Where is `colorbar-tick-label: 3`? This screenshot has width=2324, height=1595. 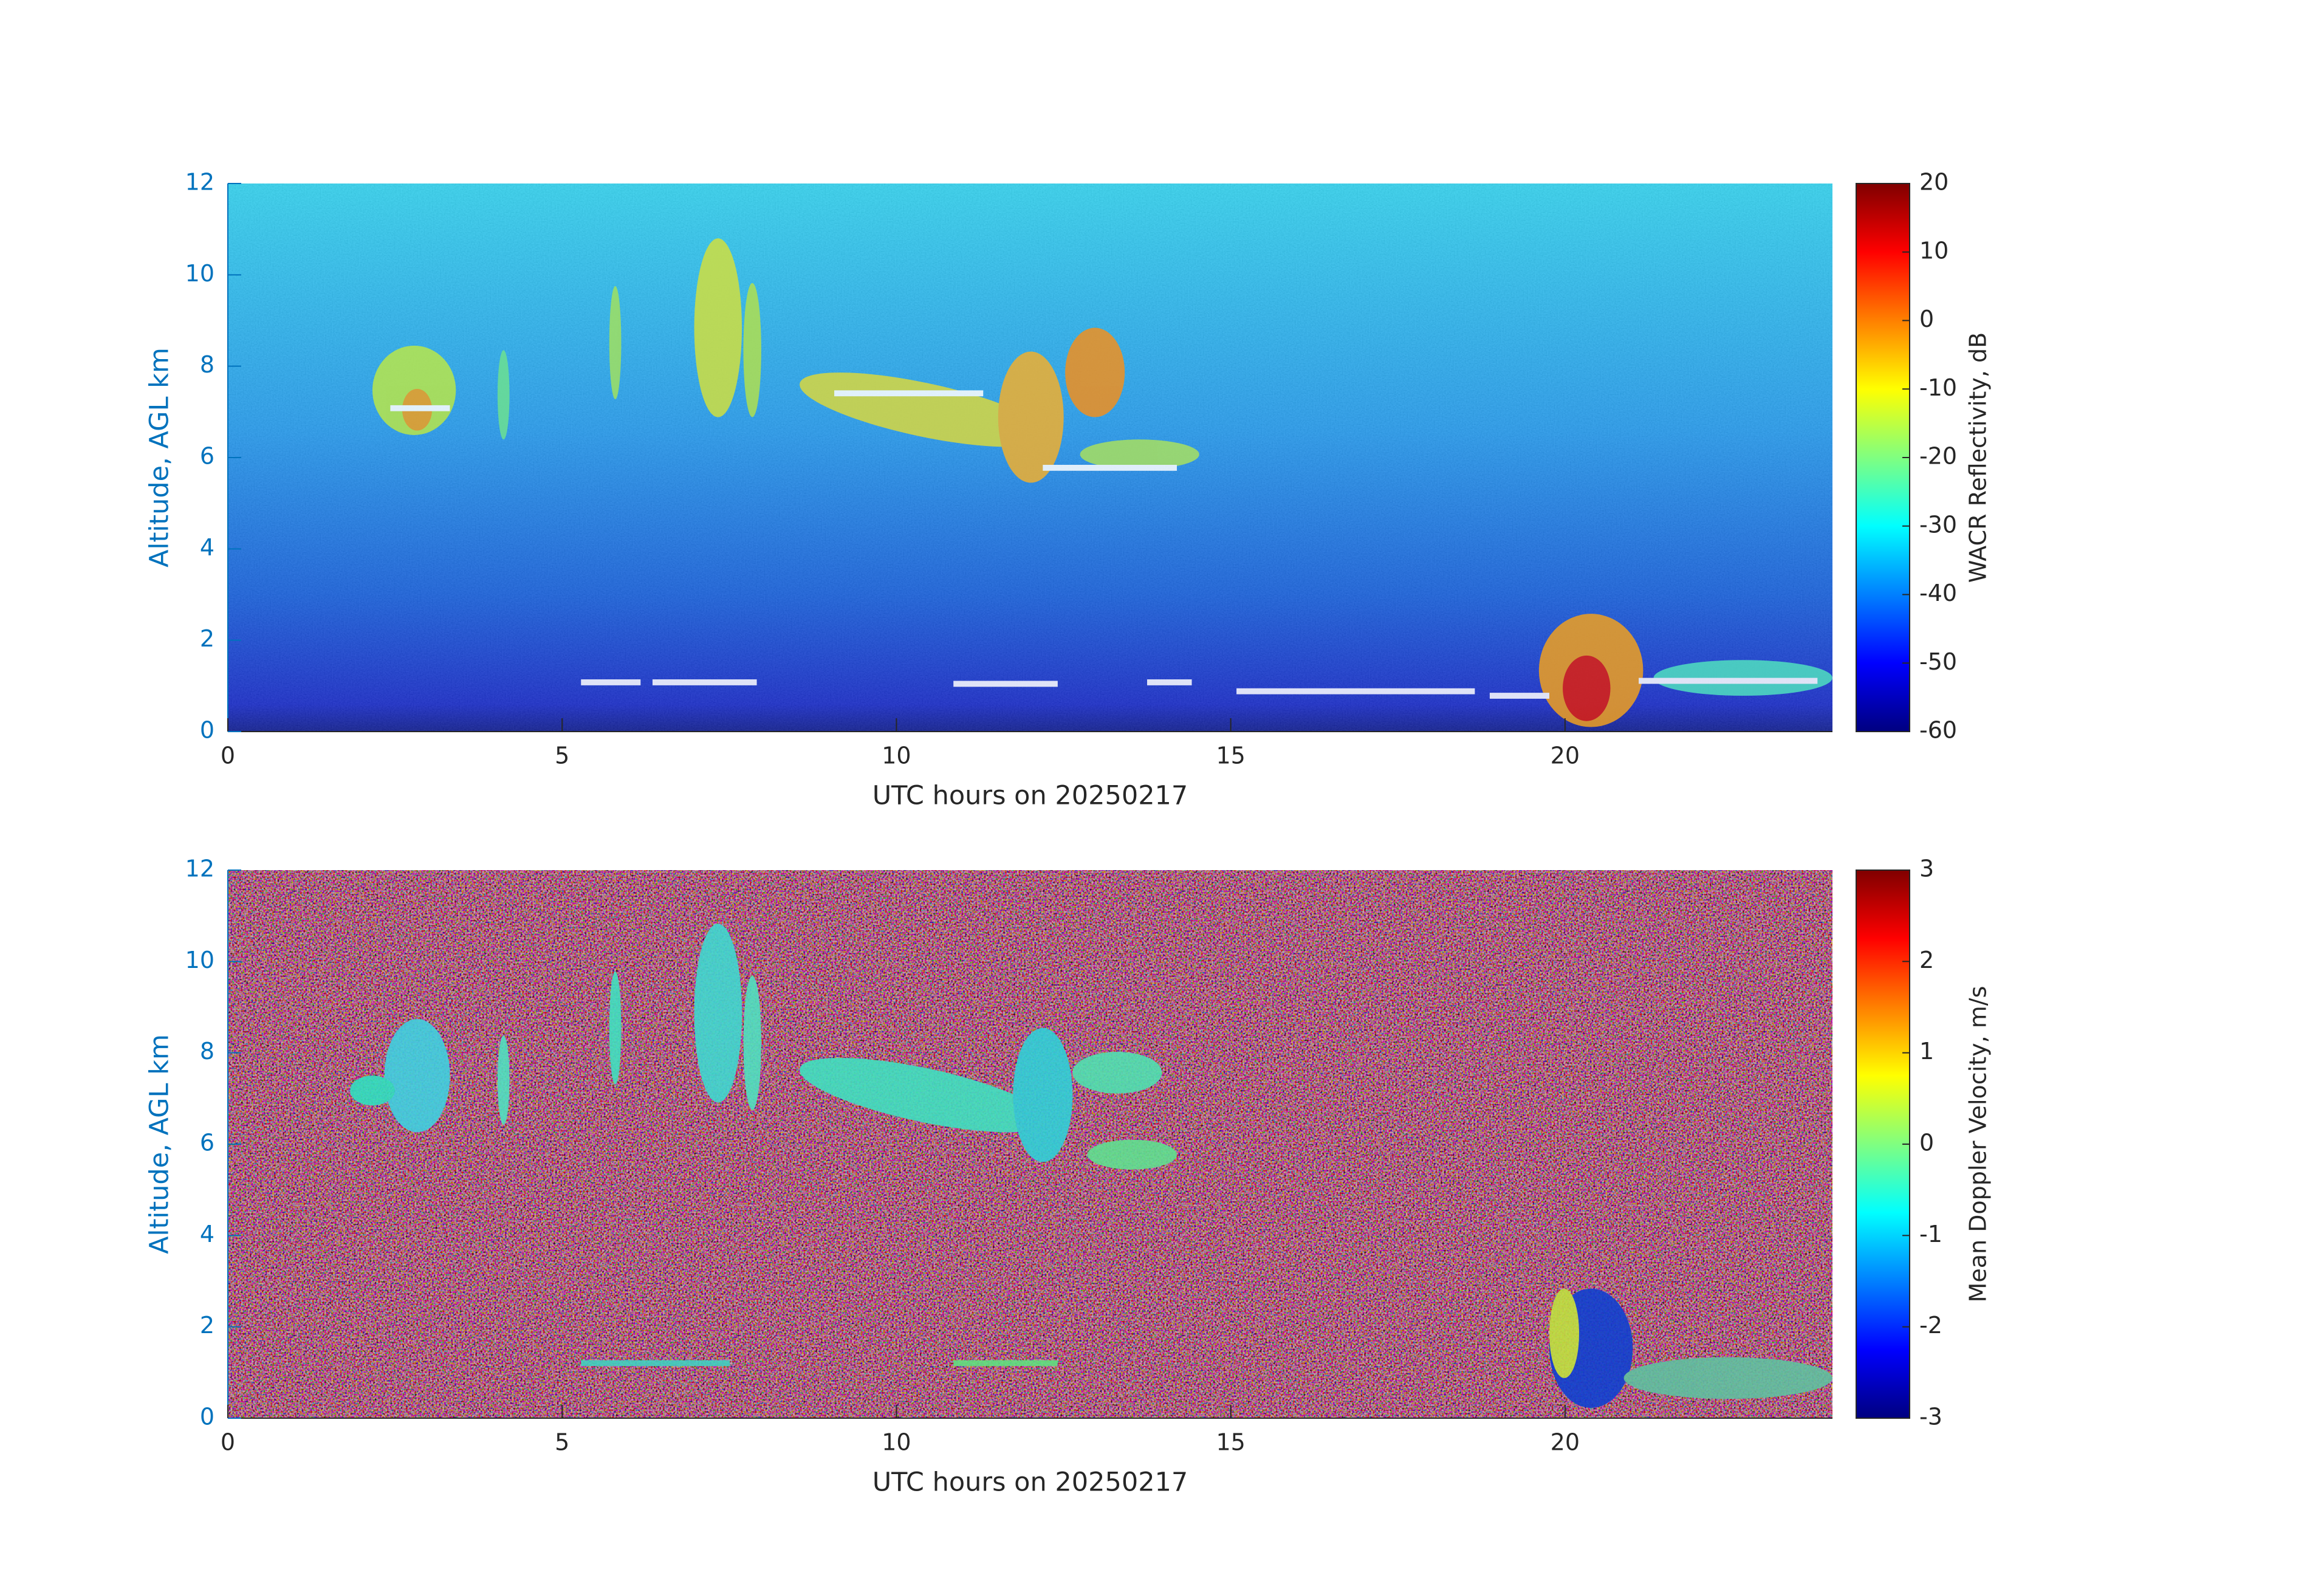
colorbar-tick-label: 3 is located at coordinates (1927, 869).